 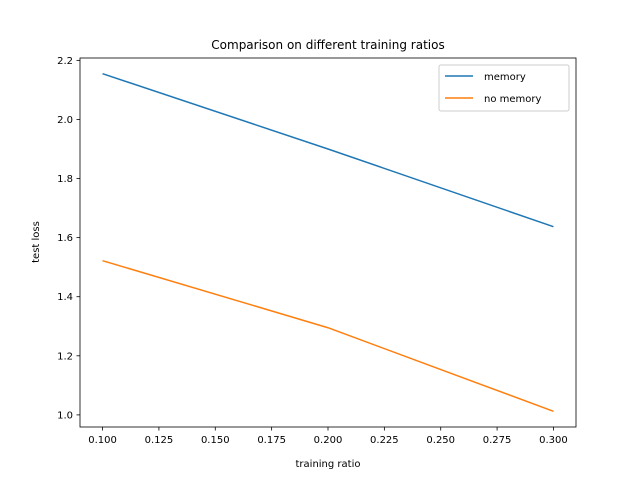 I want to click on y-tick-label: 2.2, so click(x=65, y=61).